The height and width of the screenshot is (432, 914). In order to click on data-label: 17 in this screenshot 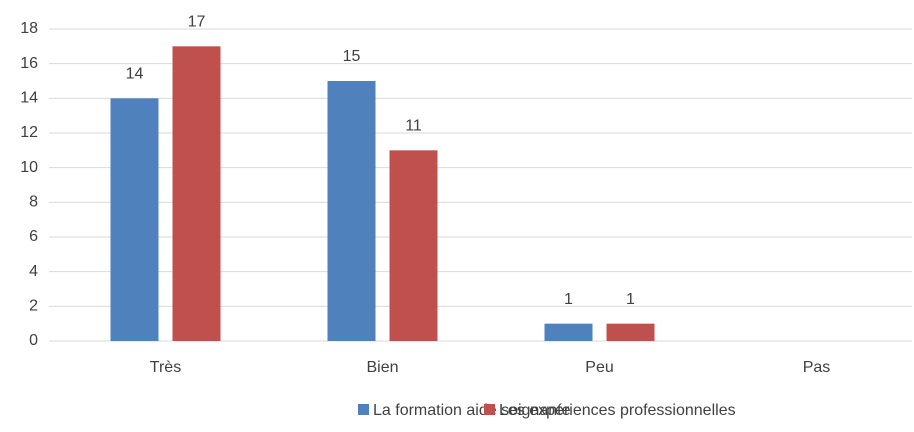, I will do `click(197, 22)`.